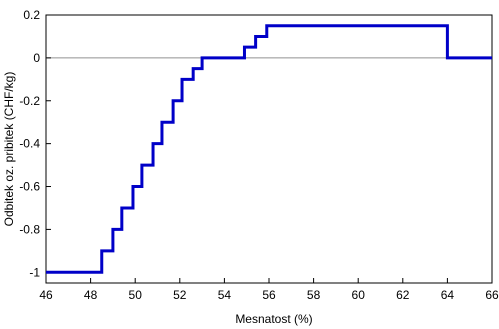 This screenshot has height=329, width=499. I want to click on y-tick-label: -0.2, so click(29, 101).